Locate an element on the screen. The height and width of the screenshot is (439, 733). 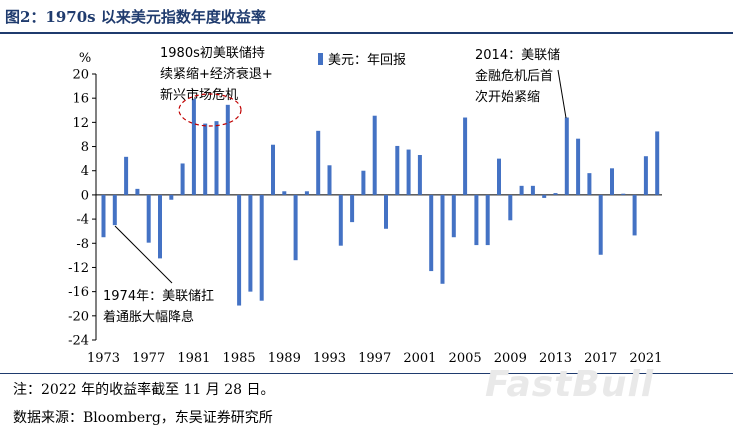
y-tick-label: -24 is located at coordinates (78, 341).